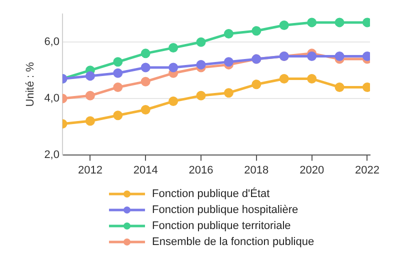 Image resolution: width=400 pixels, height=260 pixels. Describe the element at coordinates (52, 42) in the screenshot. I see `y-tick-label: 6,0` at that location.